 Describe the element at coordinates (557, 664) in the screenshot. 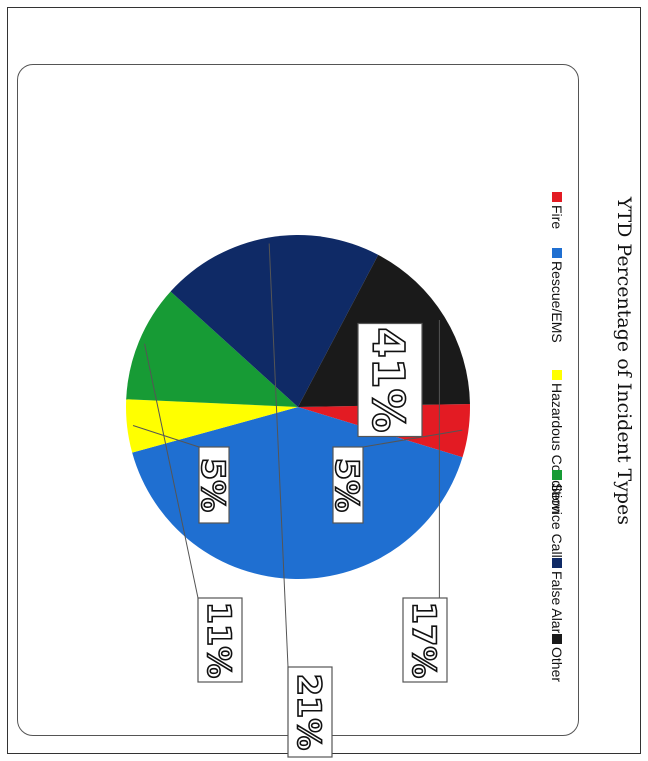

I see `legend-label: Other` at that location.